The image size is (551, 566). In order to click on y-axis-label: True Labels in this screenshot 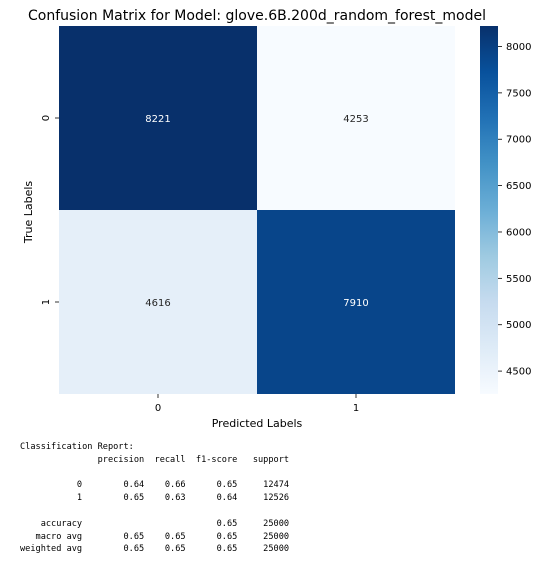, I will do `click(28, 213)`.